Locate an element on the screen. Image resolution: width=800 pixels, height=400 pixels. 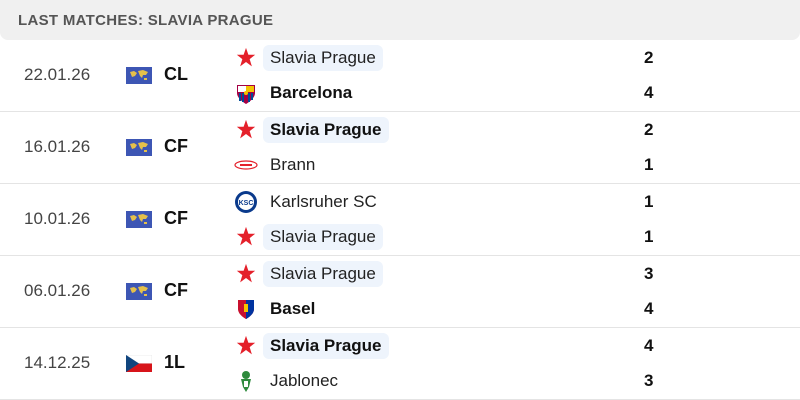
ksc-logo-icon: KSC is located at coordinates (246, 202).